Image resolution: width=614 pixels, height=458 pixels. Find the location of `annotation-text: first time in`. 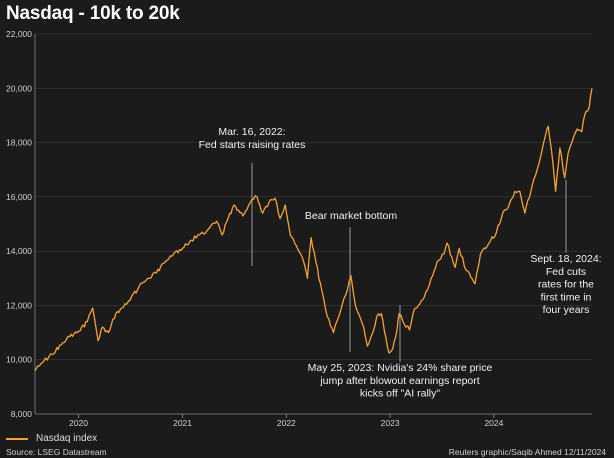

annotation-text: first time in is located at coordinates (566, 297).